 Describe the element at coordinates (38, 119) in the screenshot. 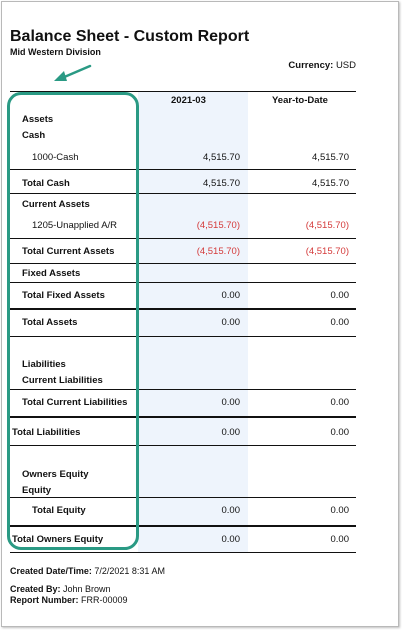

I see `section-label: Assets` at that location.